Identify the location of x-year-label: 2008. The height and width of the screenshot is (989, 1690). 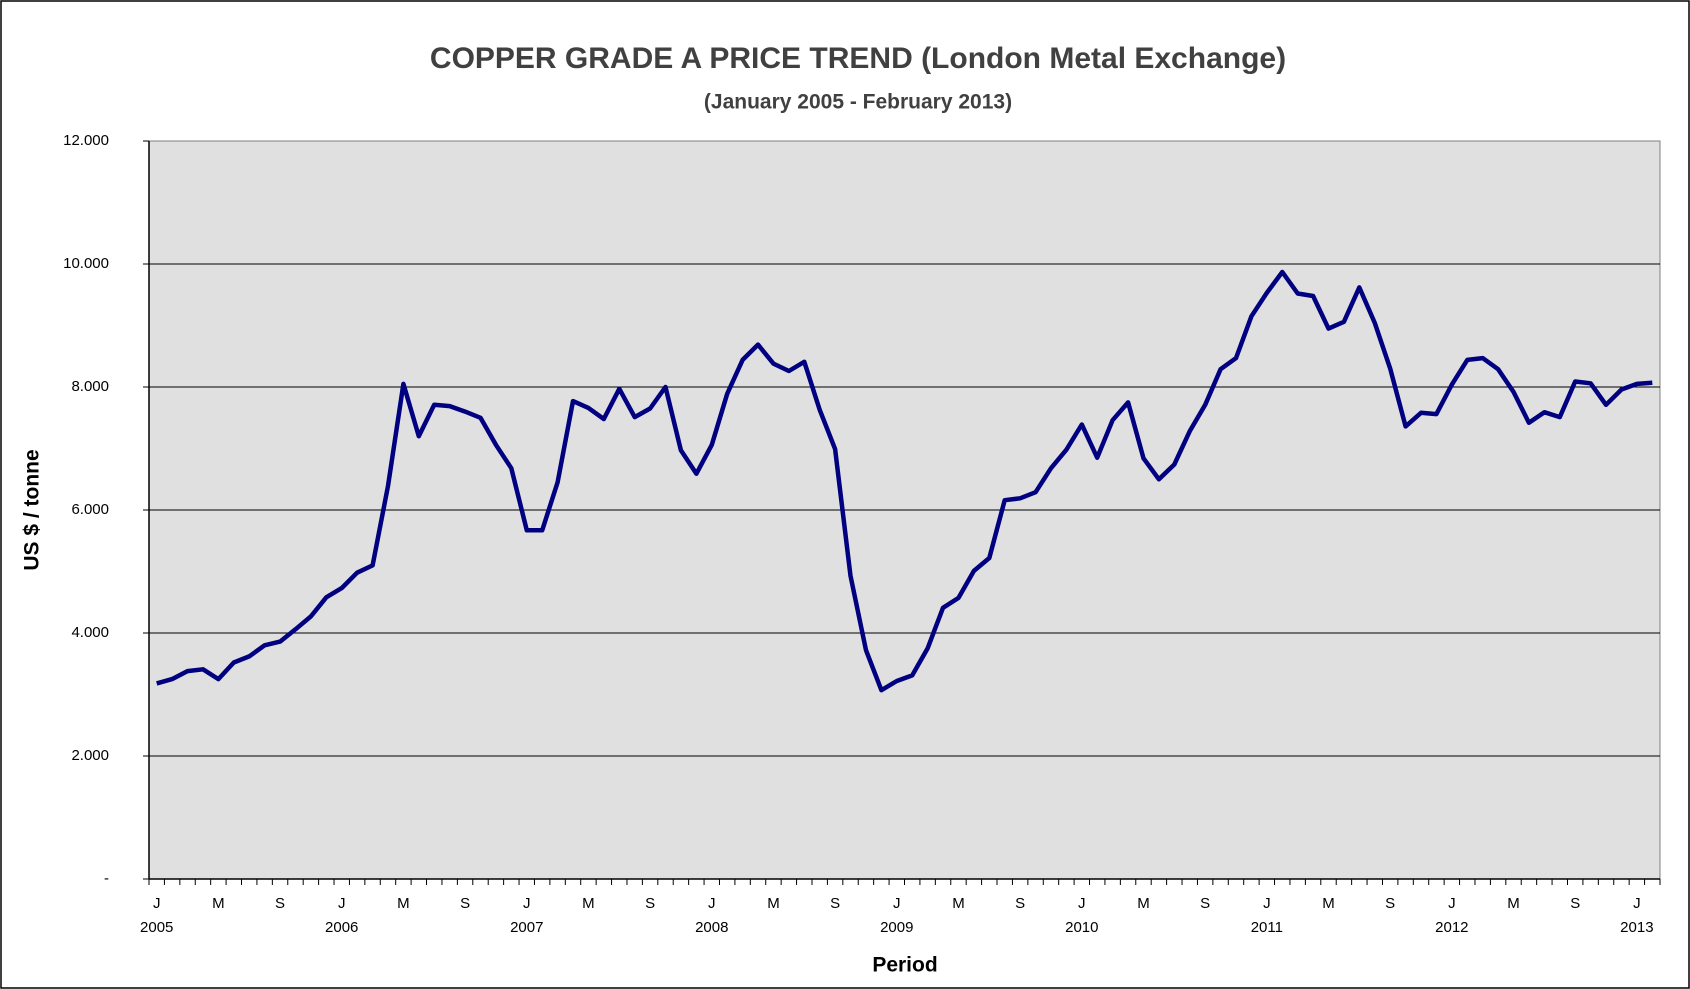
(711, 927).